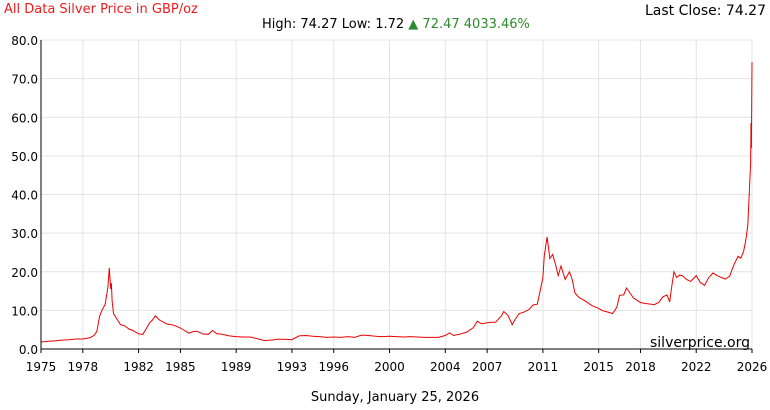 This screenshot has height=410, width=770. What do you see at coordinates (496, 24) in the screenshot?
I see `change-percent: 4033.46%` at bounding box center [496, 24].